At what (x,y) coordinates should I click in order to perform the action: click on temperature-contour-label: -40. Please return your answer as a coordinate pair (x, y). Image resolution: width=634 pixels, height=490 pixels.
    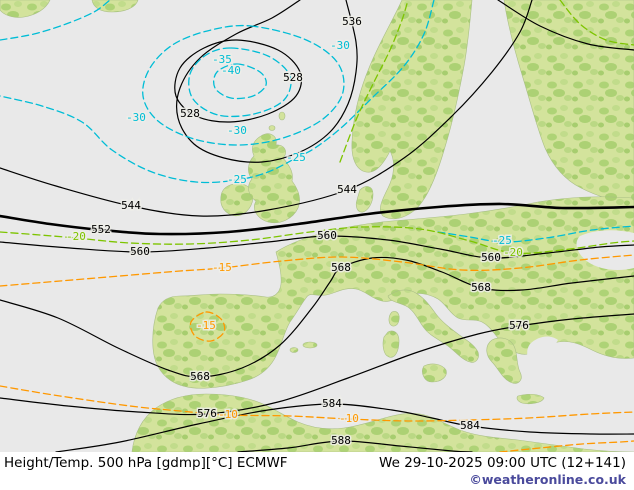
    Looking at the image, I should click on (231, 70).